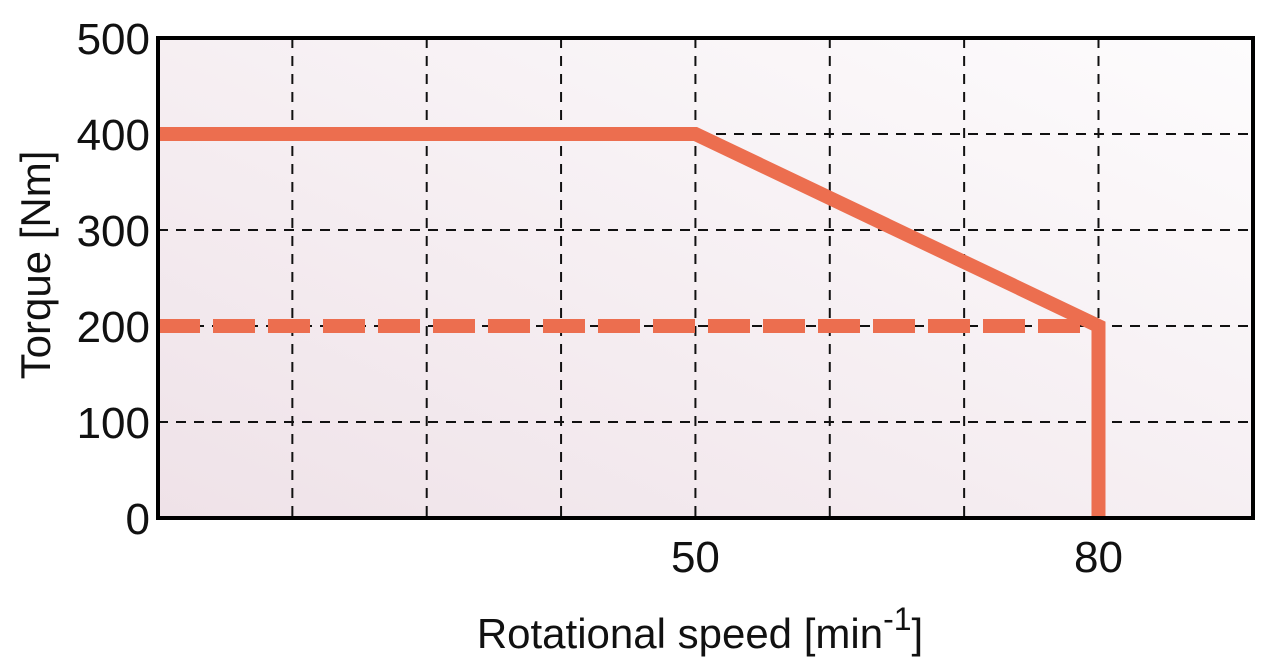  Describe the element at coordinates (113, 135) in the screenshot. I see `y-tick-label: 400` at that location.